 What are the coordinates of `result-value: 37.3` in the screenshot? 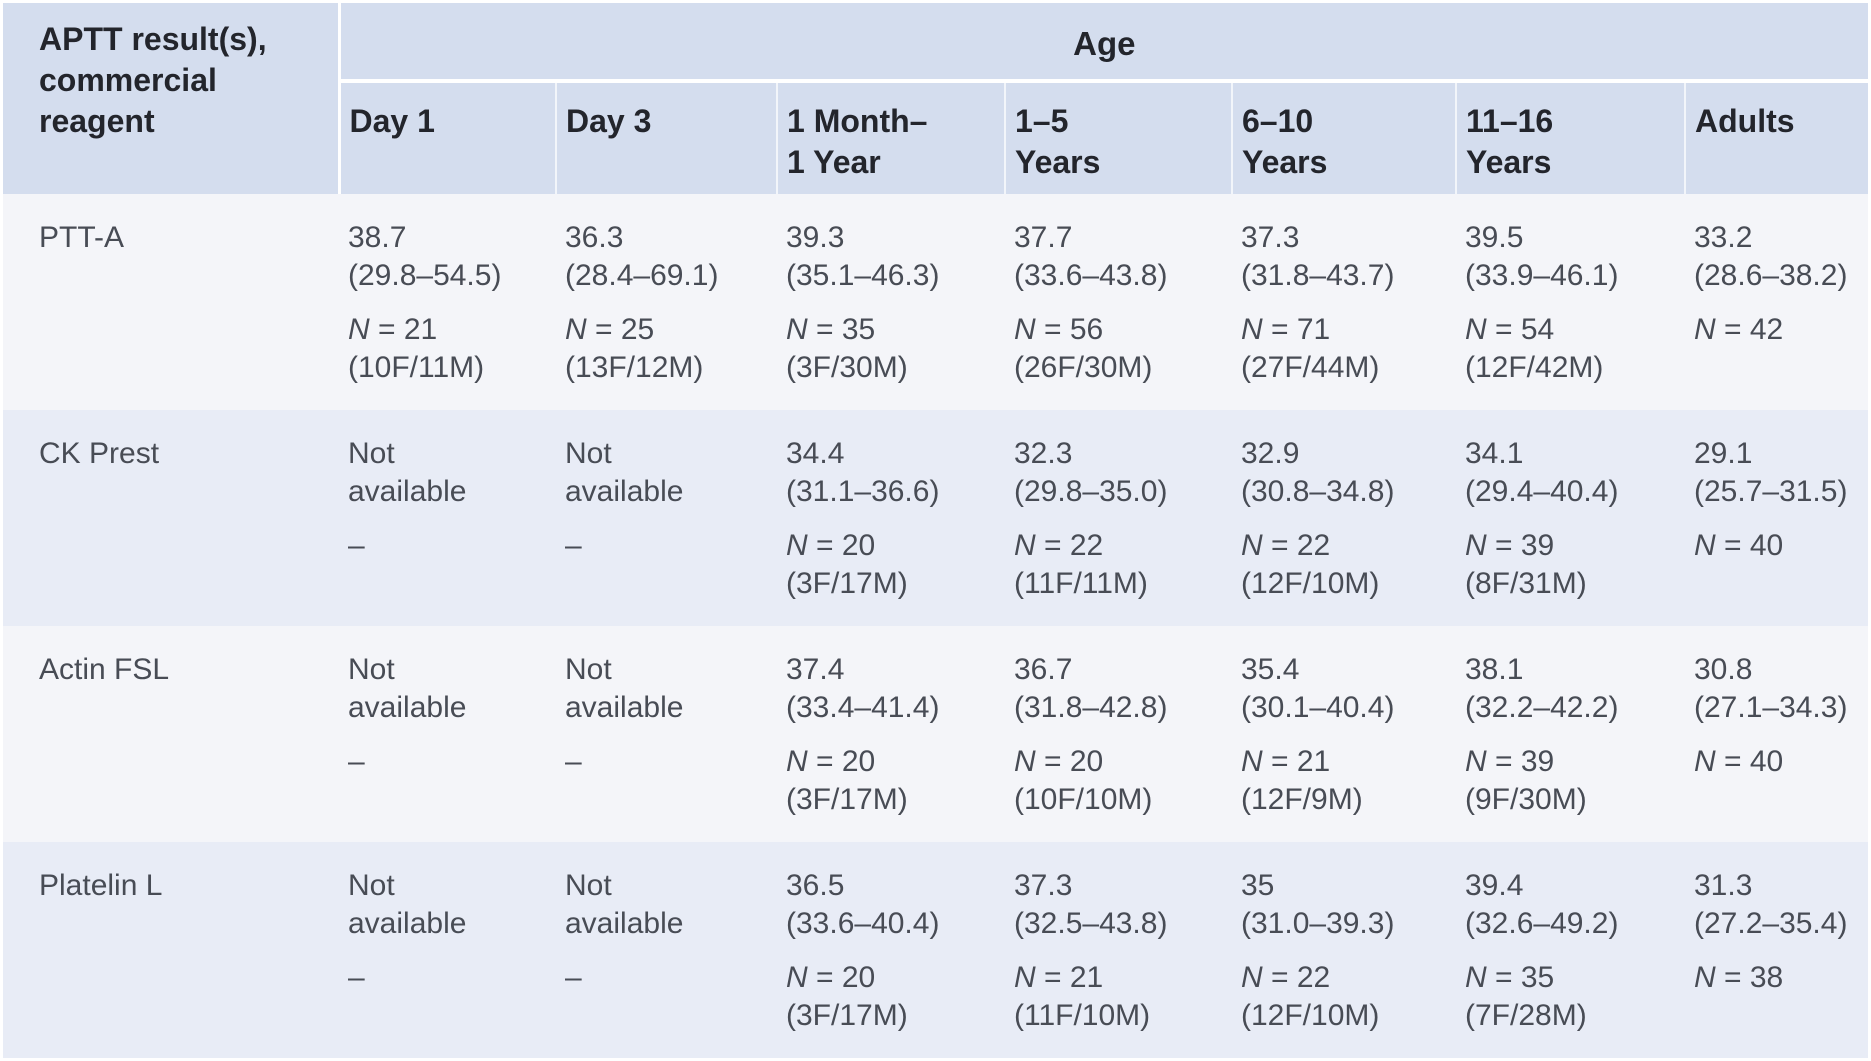 It's located at (1270, 237).